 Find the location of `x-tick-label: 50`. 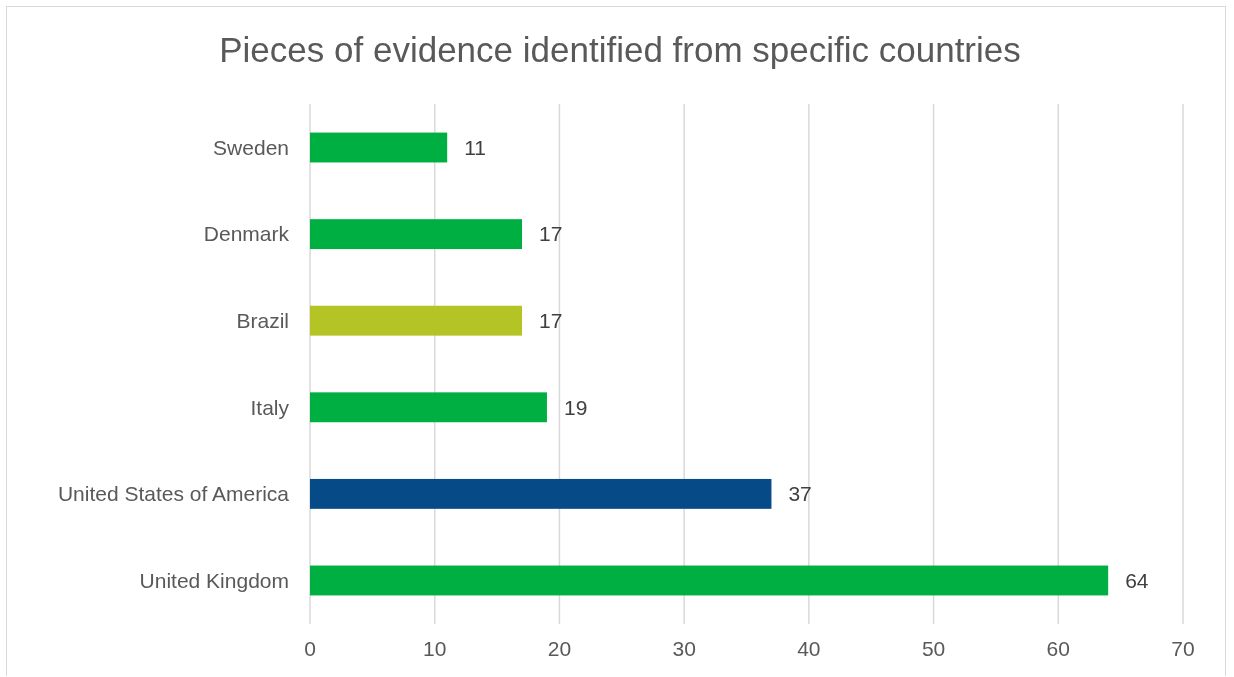

x-tick-label: 50 is located at coordinates (933, 649).